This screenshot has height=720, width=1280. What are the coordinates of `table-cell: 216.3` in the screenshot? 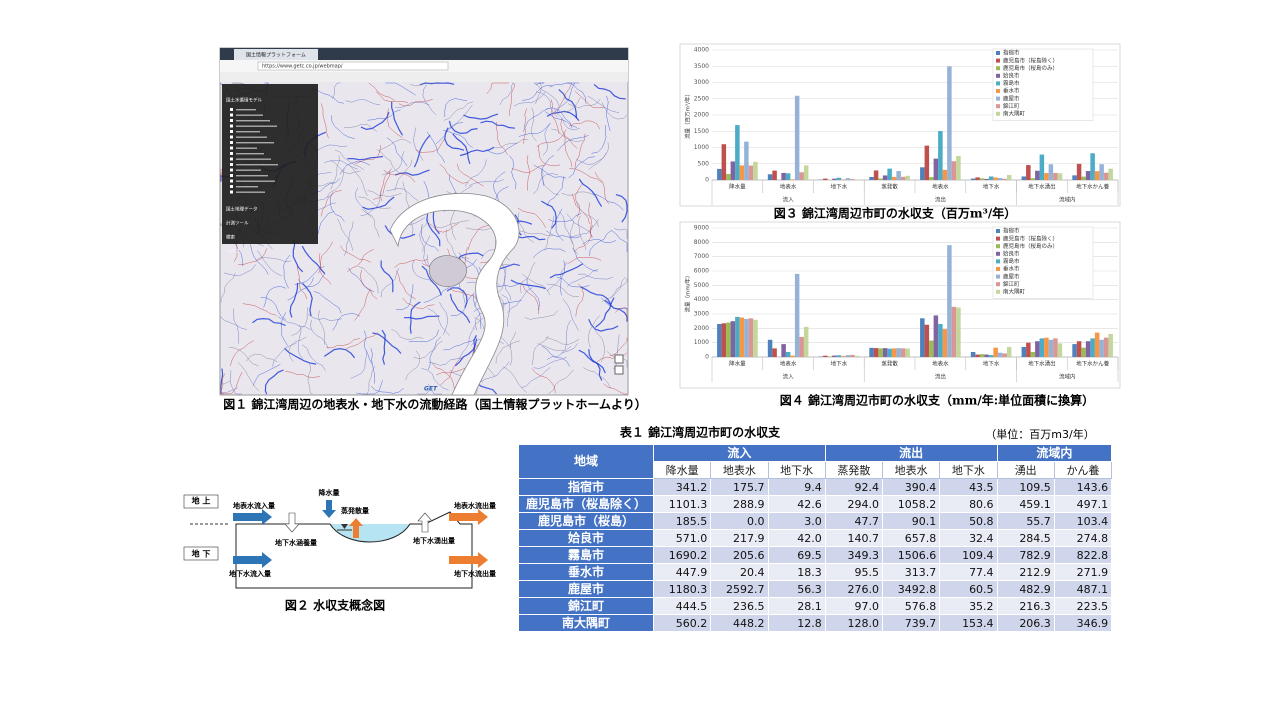 It's located at (1025, 606).